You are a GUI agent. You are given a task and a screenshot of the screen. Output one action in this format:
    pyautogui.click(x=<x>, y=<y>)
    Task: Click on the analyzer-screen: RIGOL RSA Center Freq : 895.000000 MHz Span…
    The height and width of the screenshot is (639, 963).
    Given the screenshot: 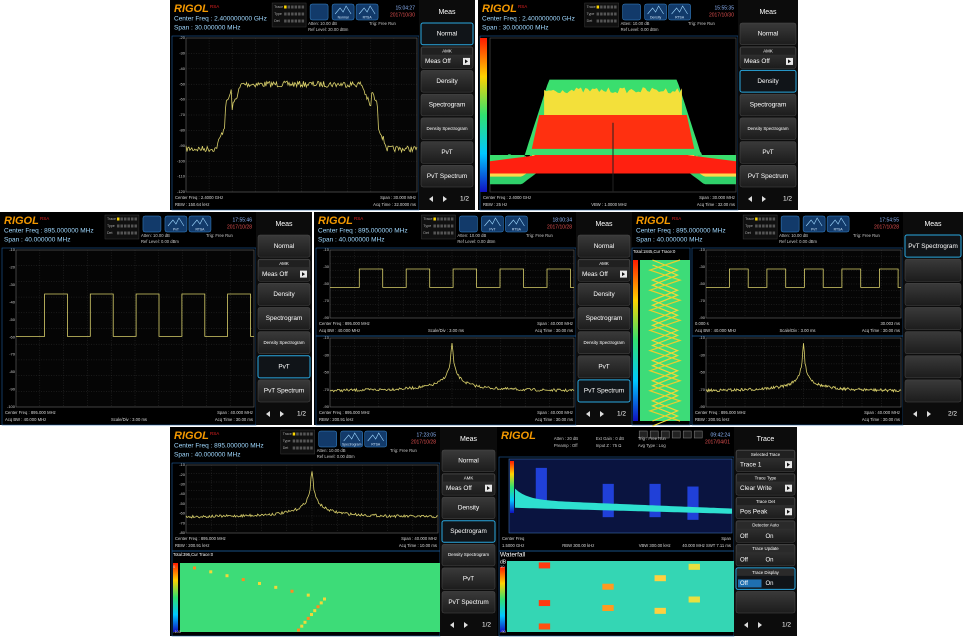 What is the action you would take?
    pyautogui.click(x=797, y=319)
    